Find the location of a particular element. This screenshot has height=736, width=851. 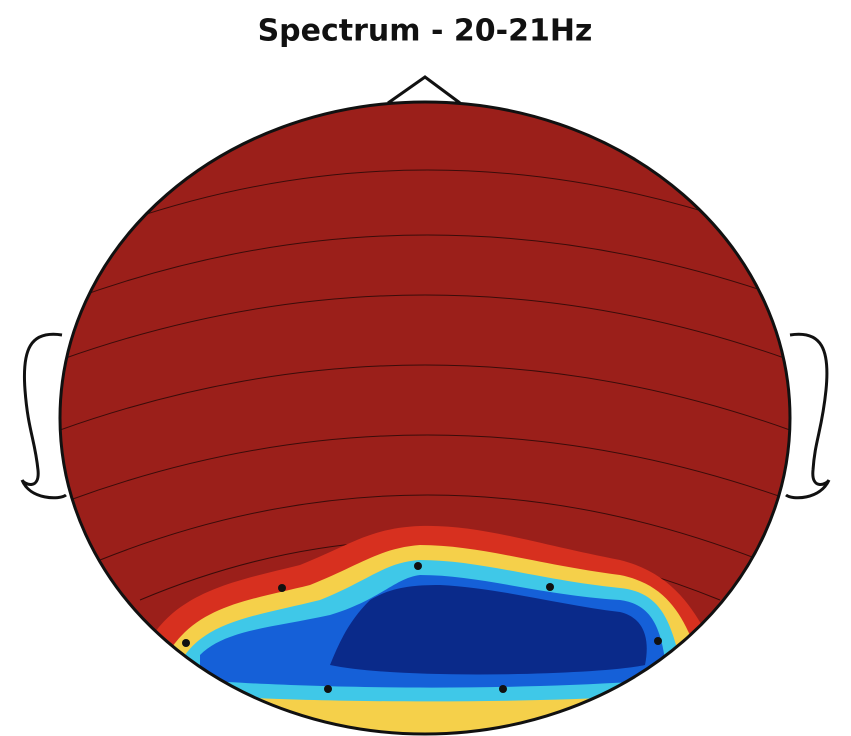

left-ear is located at coordinates (43, 416).